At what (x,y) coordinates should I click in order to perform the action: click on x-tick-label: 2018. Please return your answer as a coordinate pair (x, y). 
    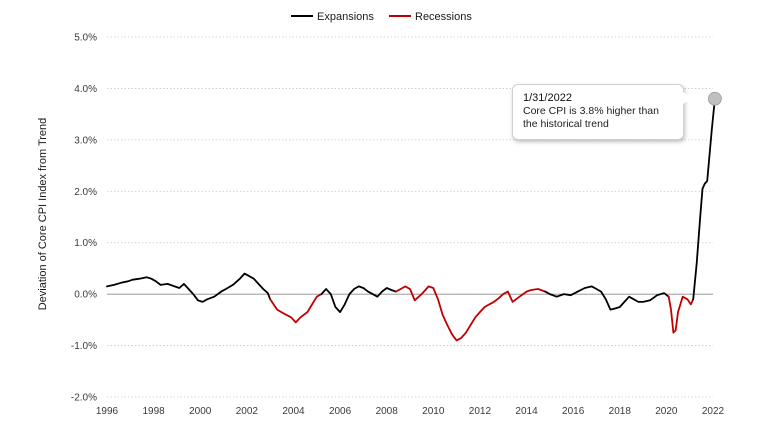
    Looking at the image, I should click on (620, 411).